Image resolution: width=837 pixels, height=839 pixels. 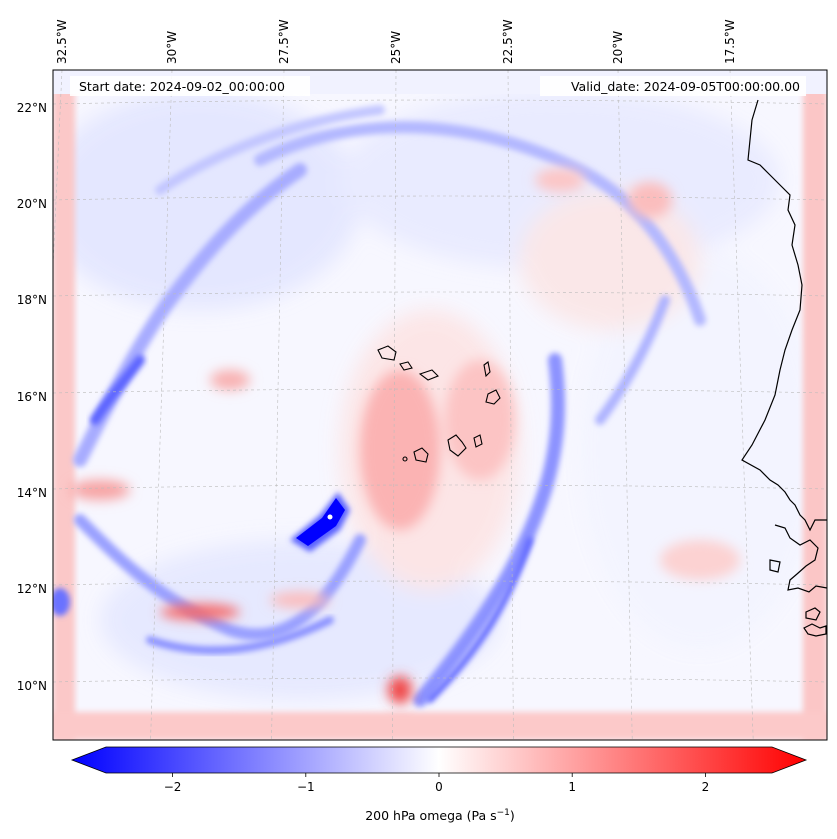 I want to click on lon-label: 32.5°W, so click(x=62, y=41).